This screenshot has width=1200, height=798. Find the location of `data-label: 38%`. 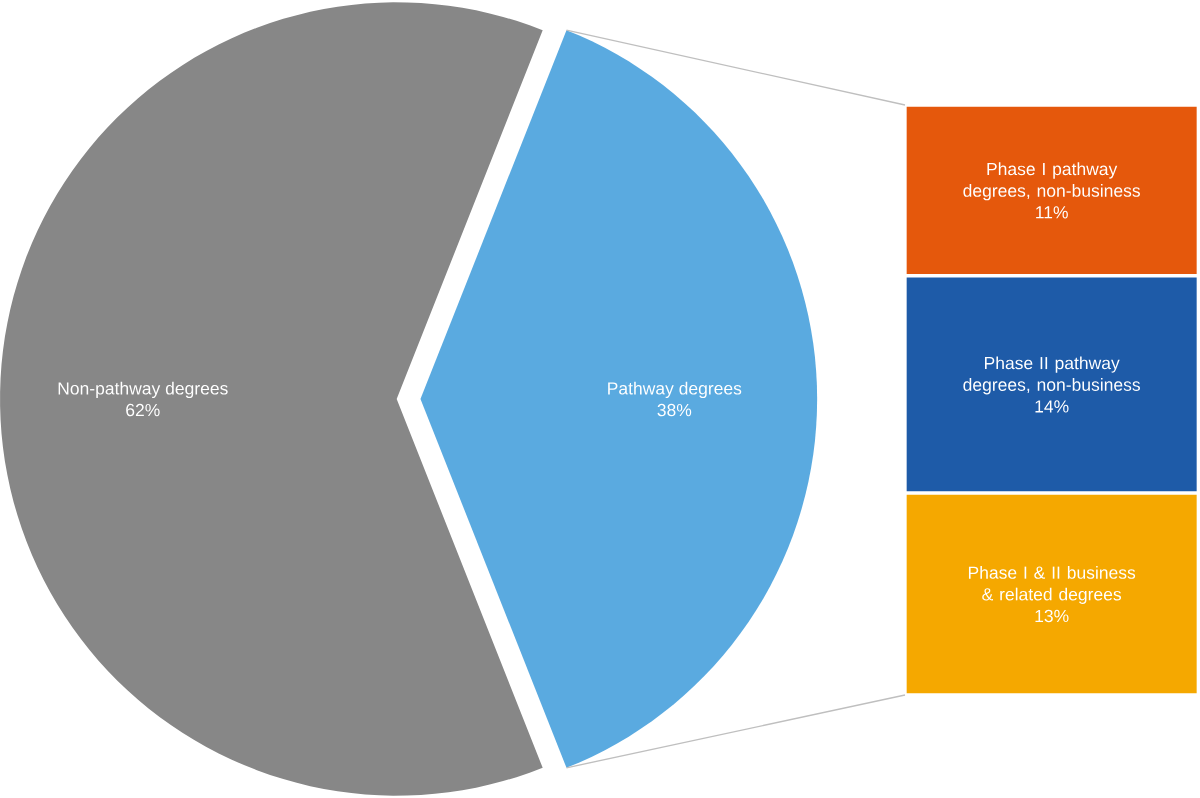

data-label: 38% is located at coordinates (674, 410).